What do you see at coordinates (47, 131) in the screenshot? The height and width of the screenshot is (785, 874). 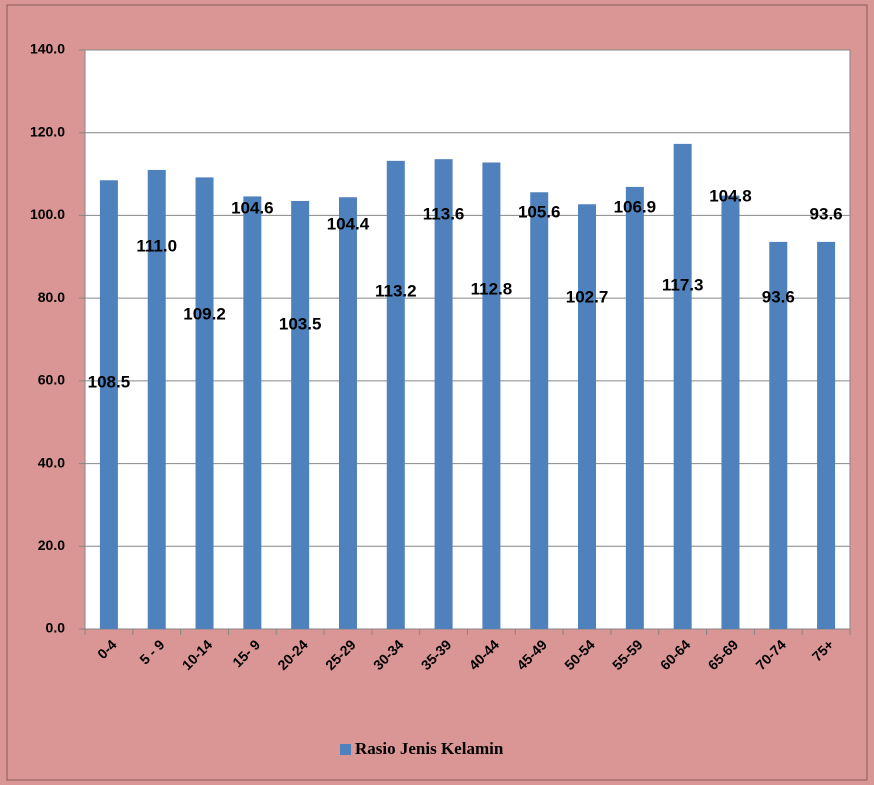 I see `y-tick-label: 120.0` at bounding box center [47, 131].